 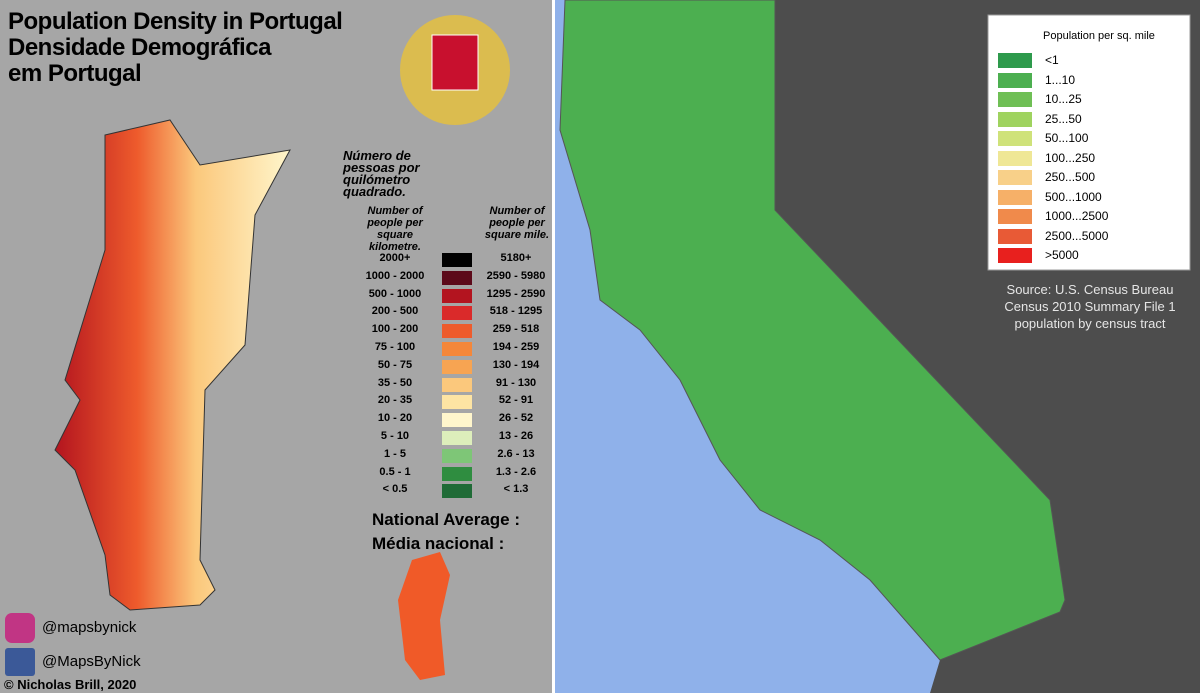 I want to click on legend-label: 1...10, so click(x=1060, y=79).